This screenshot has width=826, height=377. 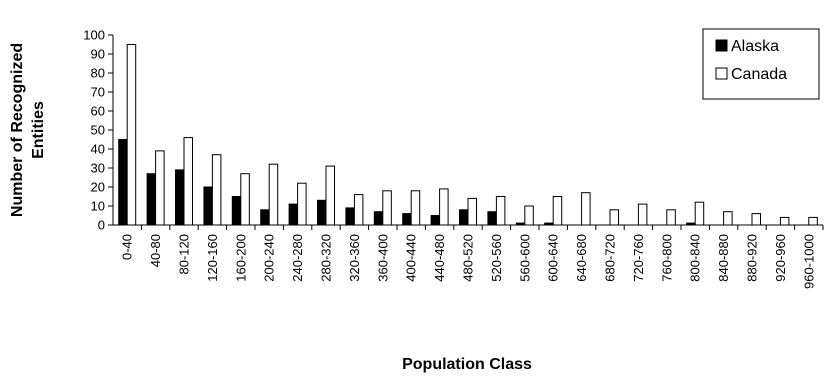 I want to click on y-tick-label: 70, so click(x=98, y=92).